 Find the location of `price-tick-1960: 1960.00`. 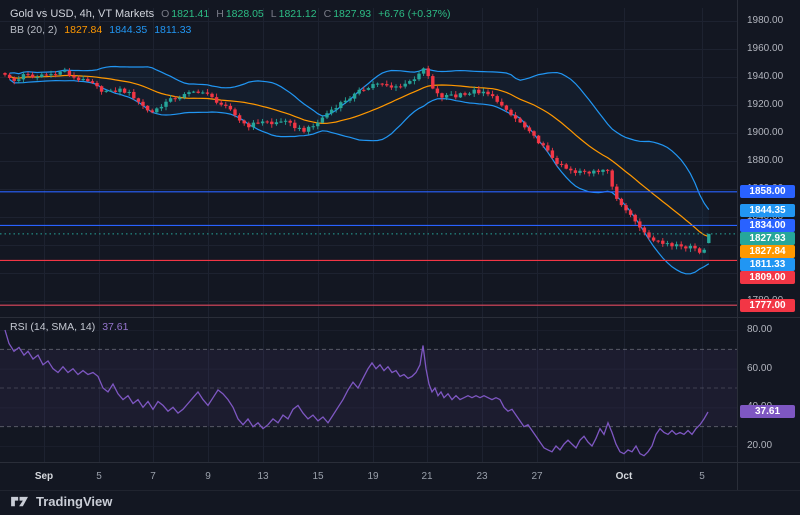

price-tick-1960: 1960.00 is located at coordinates (765, 48).